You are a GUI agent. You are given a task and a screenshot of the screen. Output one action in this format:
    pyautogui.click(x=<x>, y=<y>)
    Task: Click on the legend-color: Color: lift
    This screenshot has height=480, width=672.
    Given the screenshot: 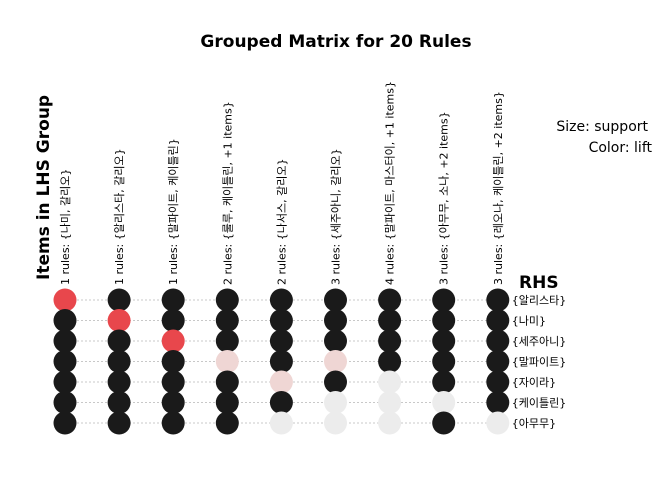 What is the action you would take?
    pyautogui.click(x=621, y=148)
    